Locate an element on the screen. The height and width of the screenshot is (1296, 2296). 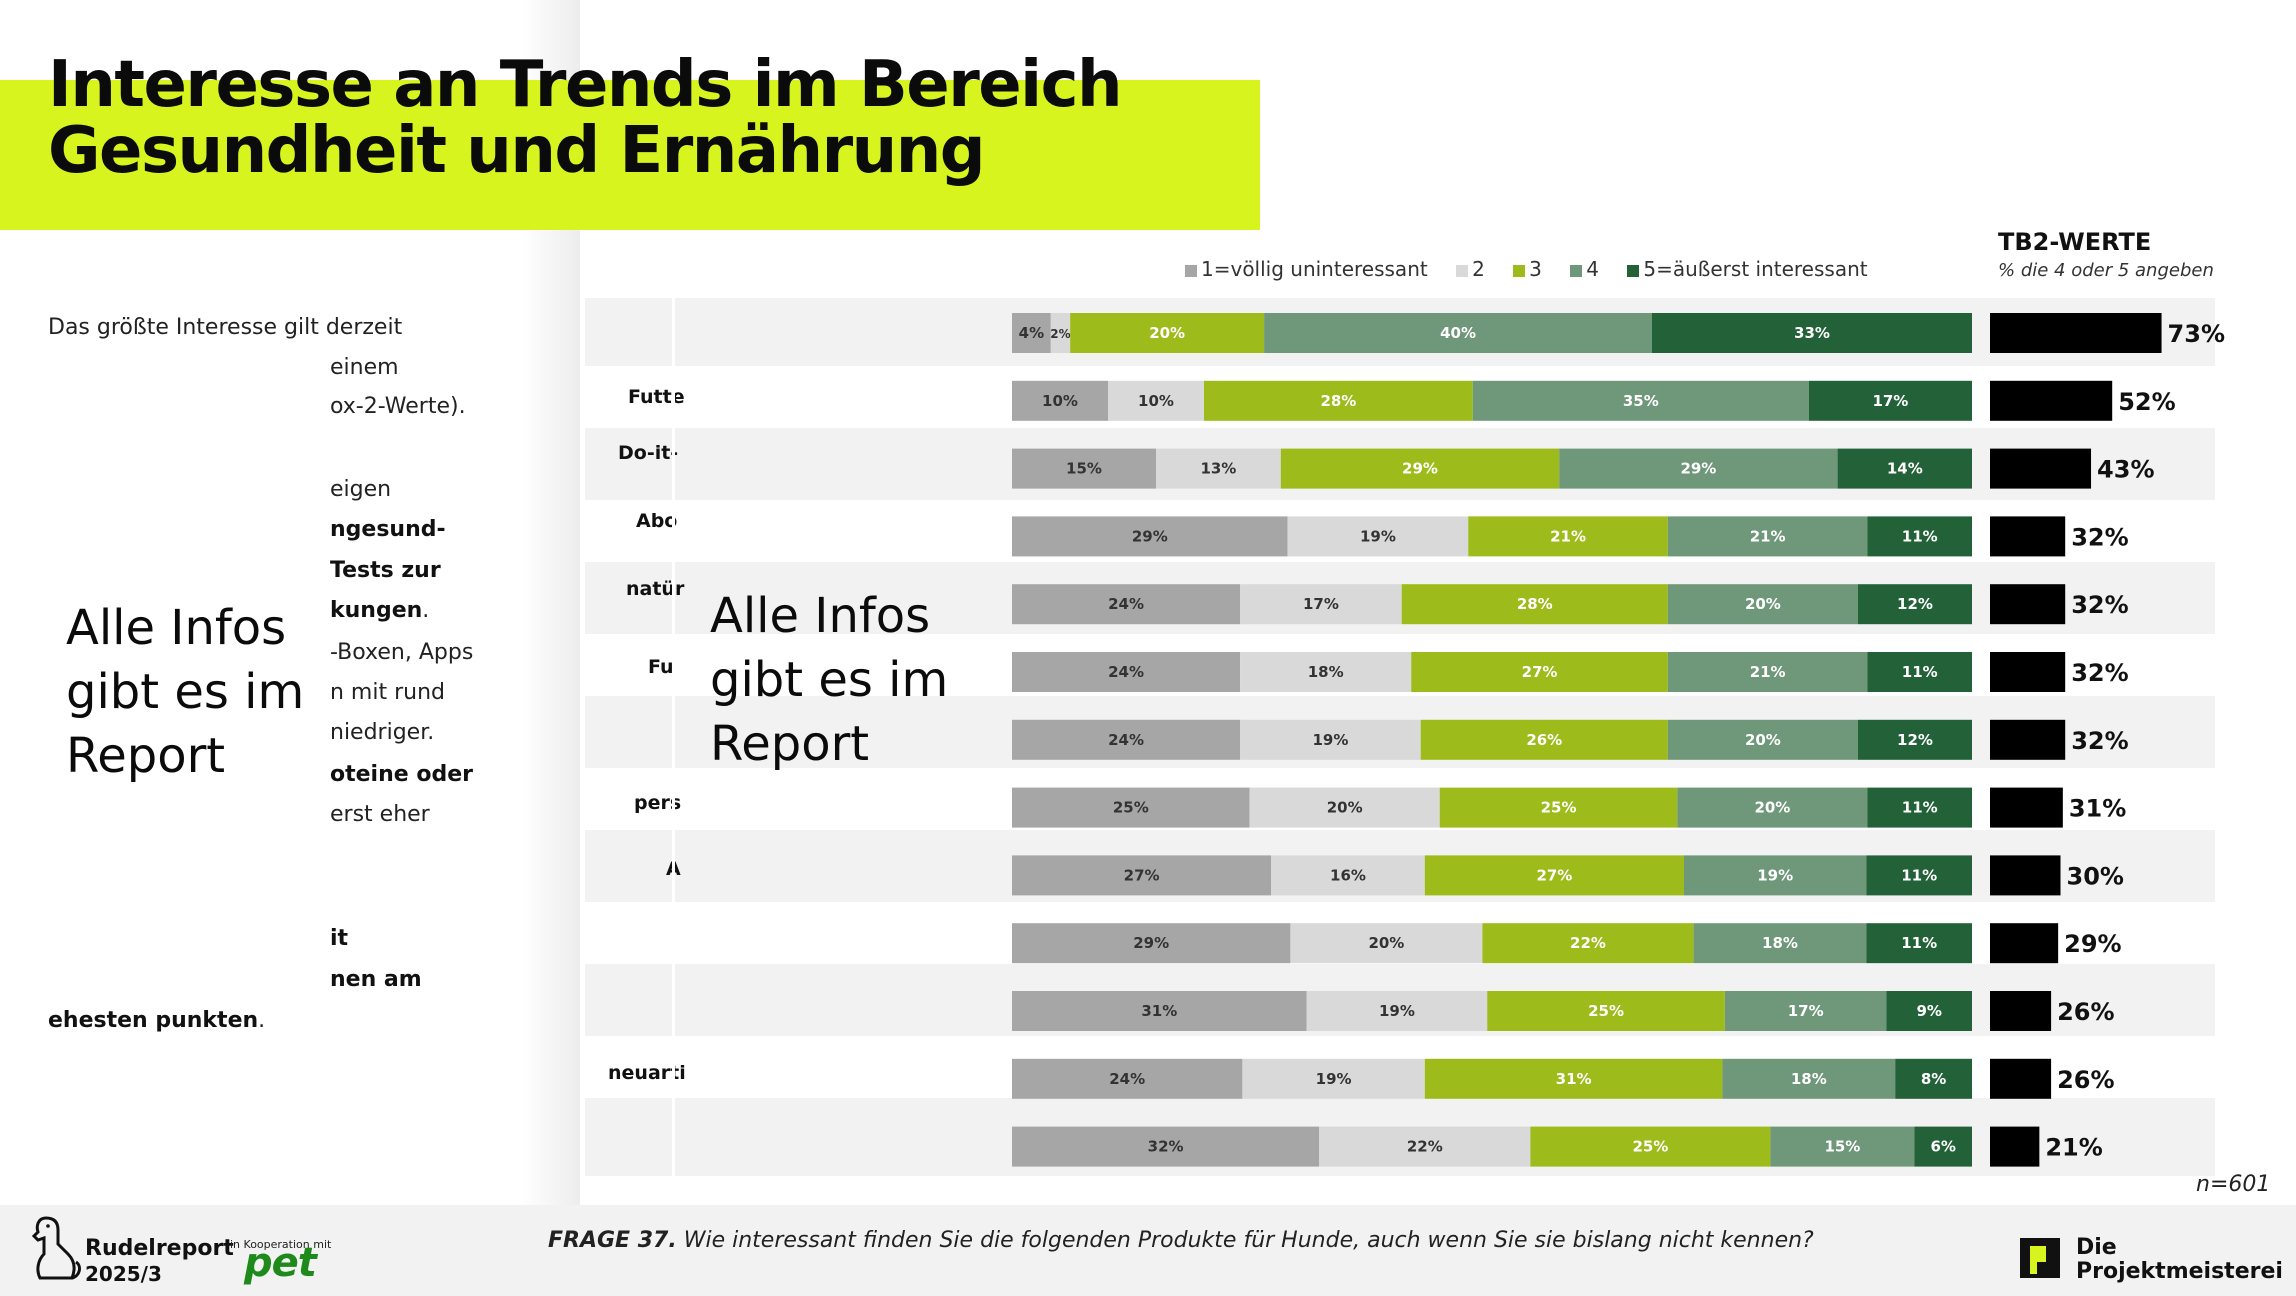
projektmeisterei-name: Die Projektmeisterei is located at coordinates (2179, 1260).